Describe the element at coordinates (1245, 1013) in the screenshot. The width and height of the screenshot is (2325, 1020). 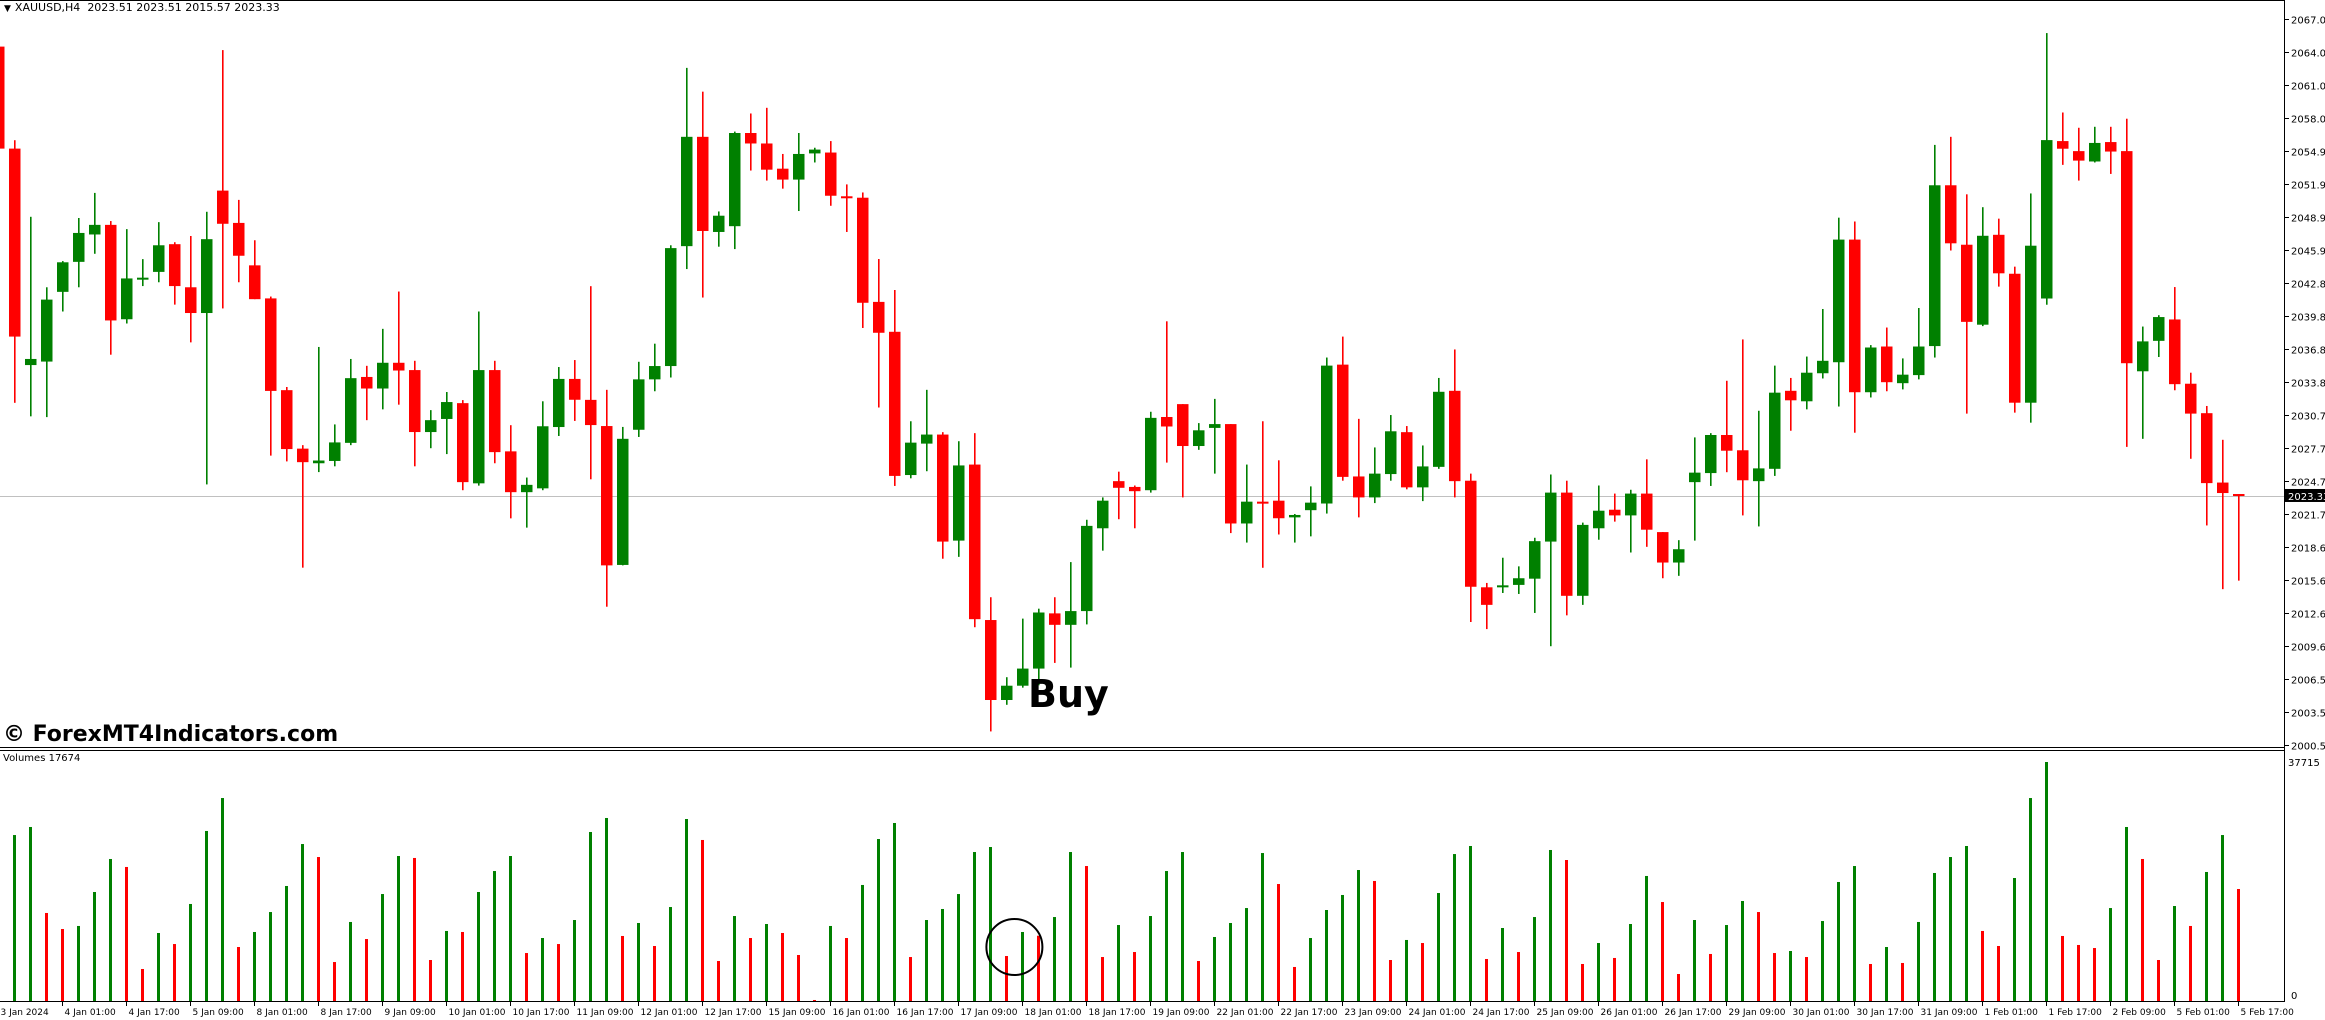
I see `time-tick-label: 22 Jan 01:00` at that location.